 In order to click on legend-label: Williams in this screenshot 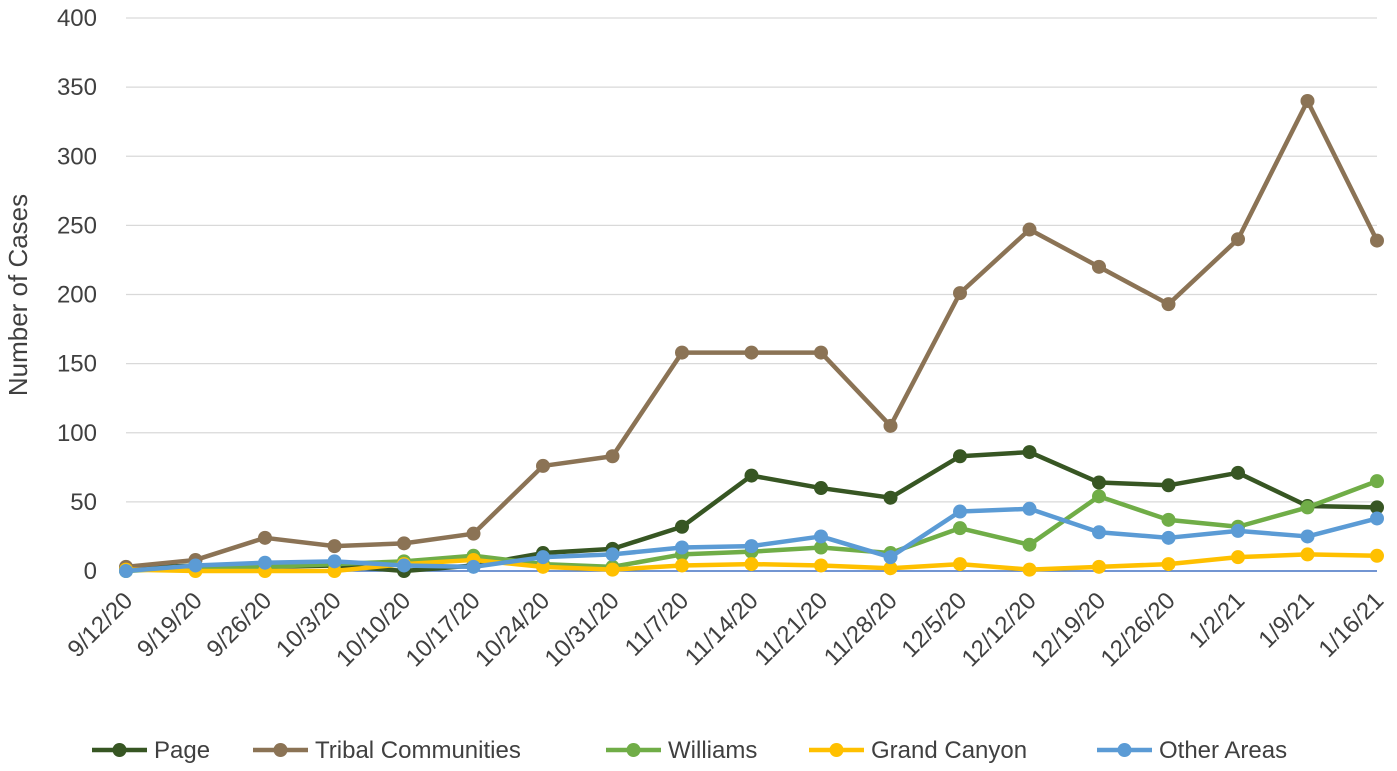, I will do `click(712, 750)`.